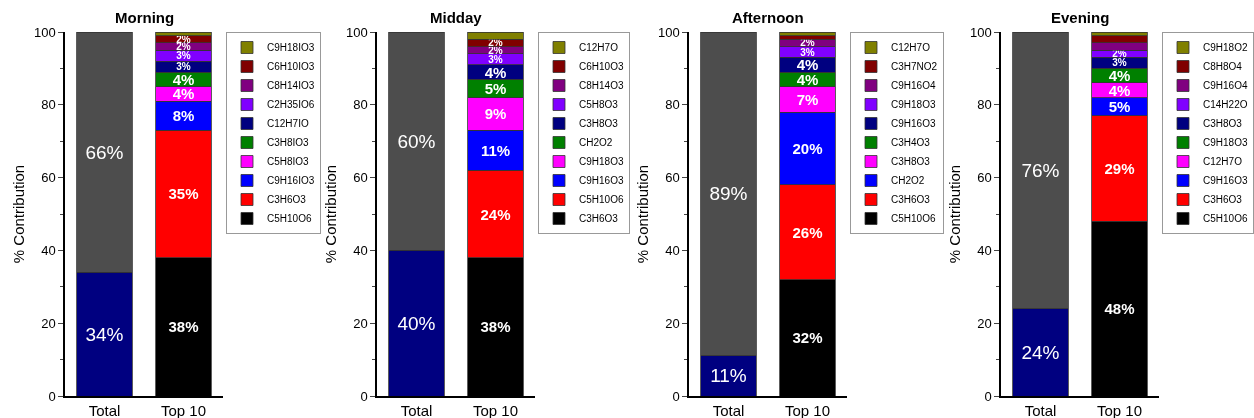  What do you see at coordinates (416, 323) in the screenshot?
I see `data-label: 40%` at bounding box center [416, 323].